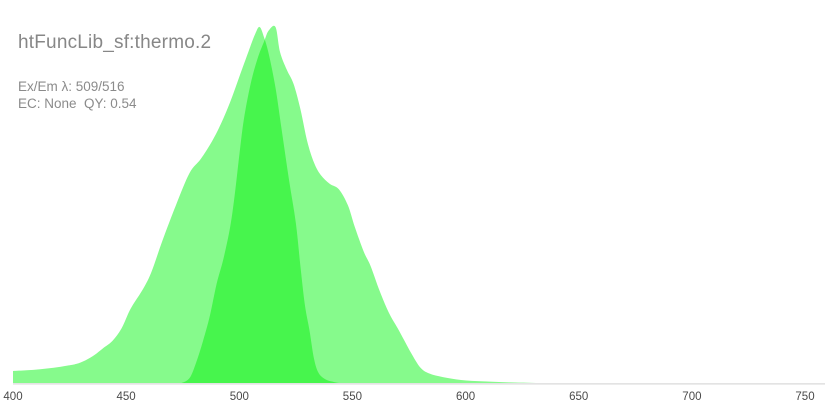  Describe the element at coordinates (408, 397) in the screenshot. I see `x-axis-ticks: 400 450 500 550 600 650 700 750` at that location.